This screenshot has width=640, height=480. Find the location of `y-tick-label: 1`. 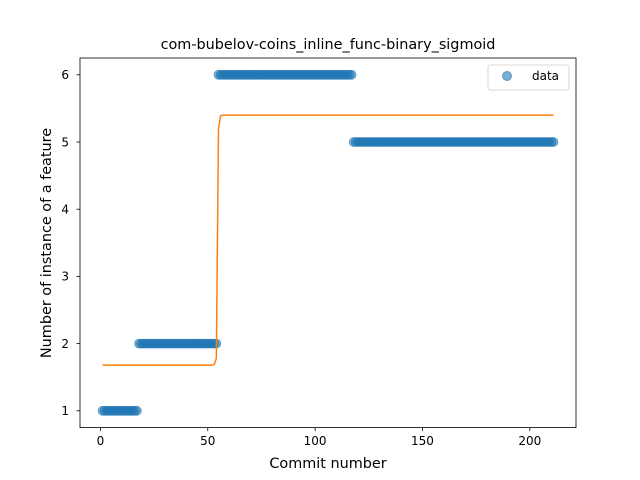

y-tick-label: 1 is located at coordinates (65, 411).